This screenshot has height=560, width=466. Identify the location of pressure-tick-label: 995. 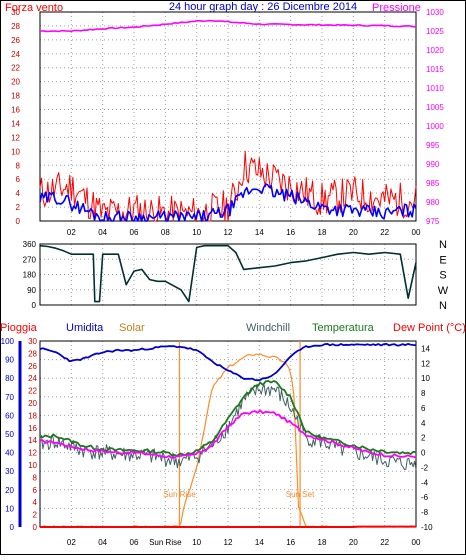
(433, 145).